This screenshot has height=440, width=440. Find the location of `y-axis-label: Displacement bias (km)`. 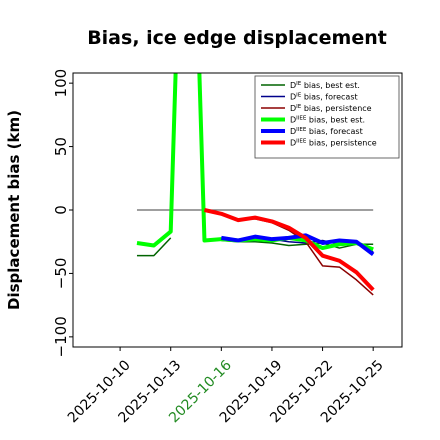

y-axis-label: Displacement bias (km) is located at coordinates (14, 210).